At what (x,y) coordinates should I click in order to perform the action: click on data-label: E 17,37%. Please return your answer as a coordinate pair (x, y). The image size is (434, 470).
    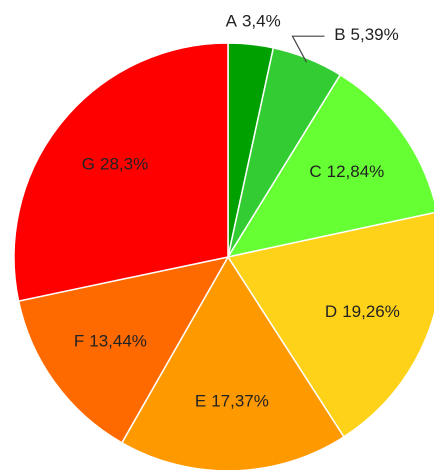
    Looking at the image, I should click on (232, 401).